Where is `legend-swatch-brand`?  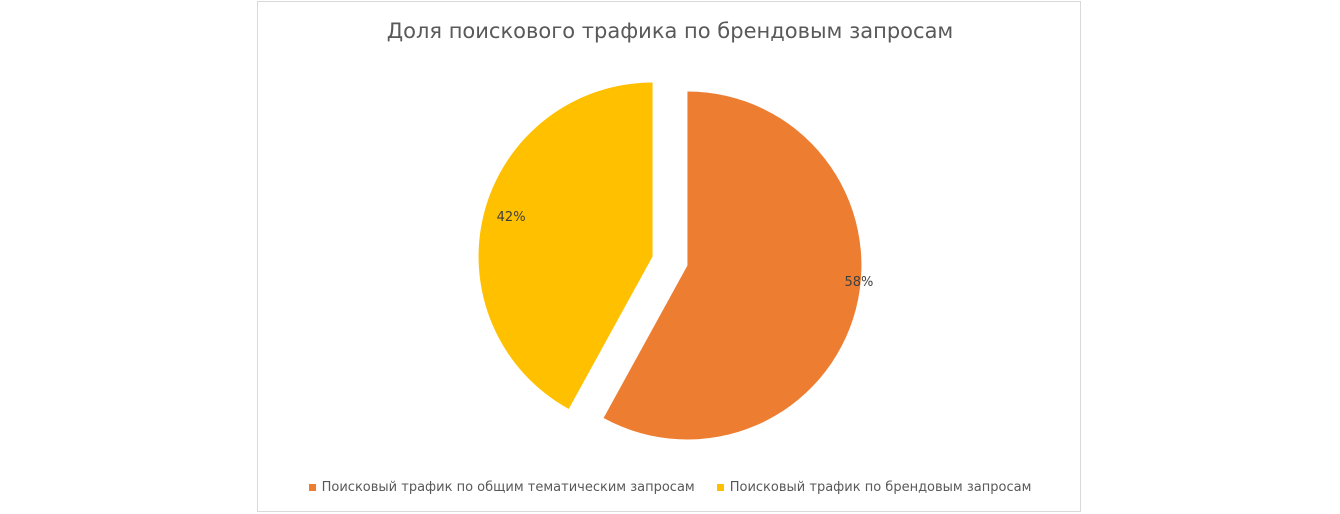 legend-swatch-brand is located at coordinates (720, 487).